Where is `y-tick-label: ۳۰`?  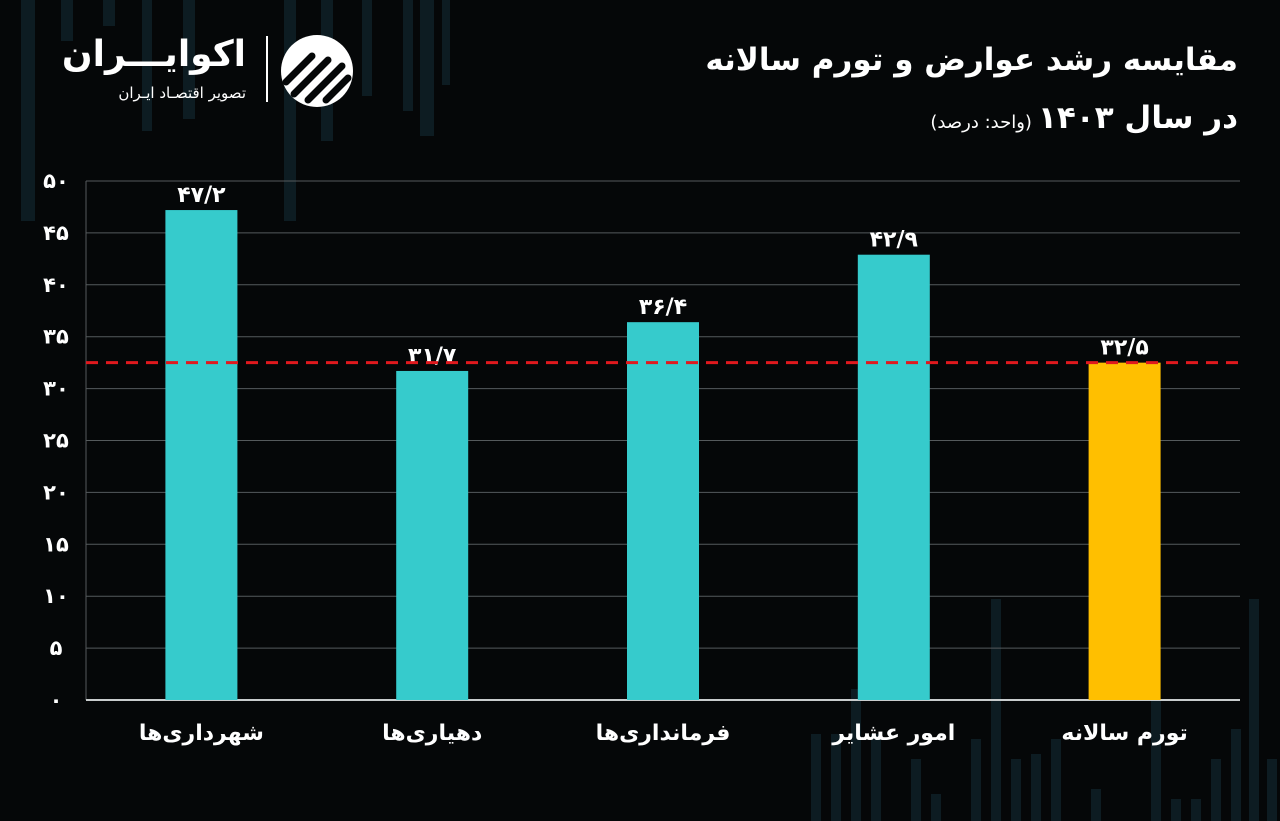 y-tick-label: ۳۰ is located at coordinates (56, 389).